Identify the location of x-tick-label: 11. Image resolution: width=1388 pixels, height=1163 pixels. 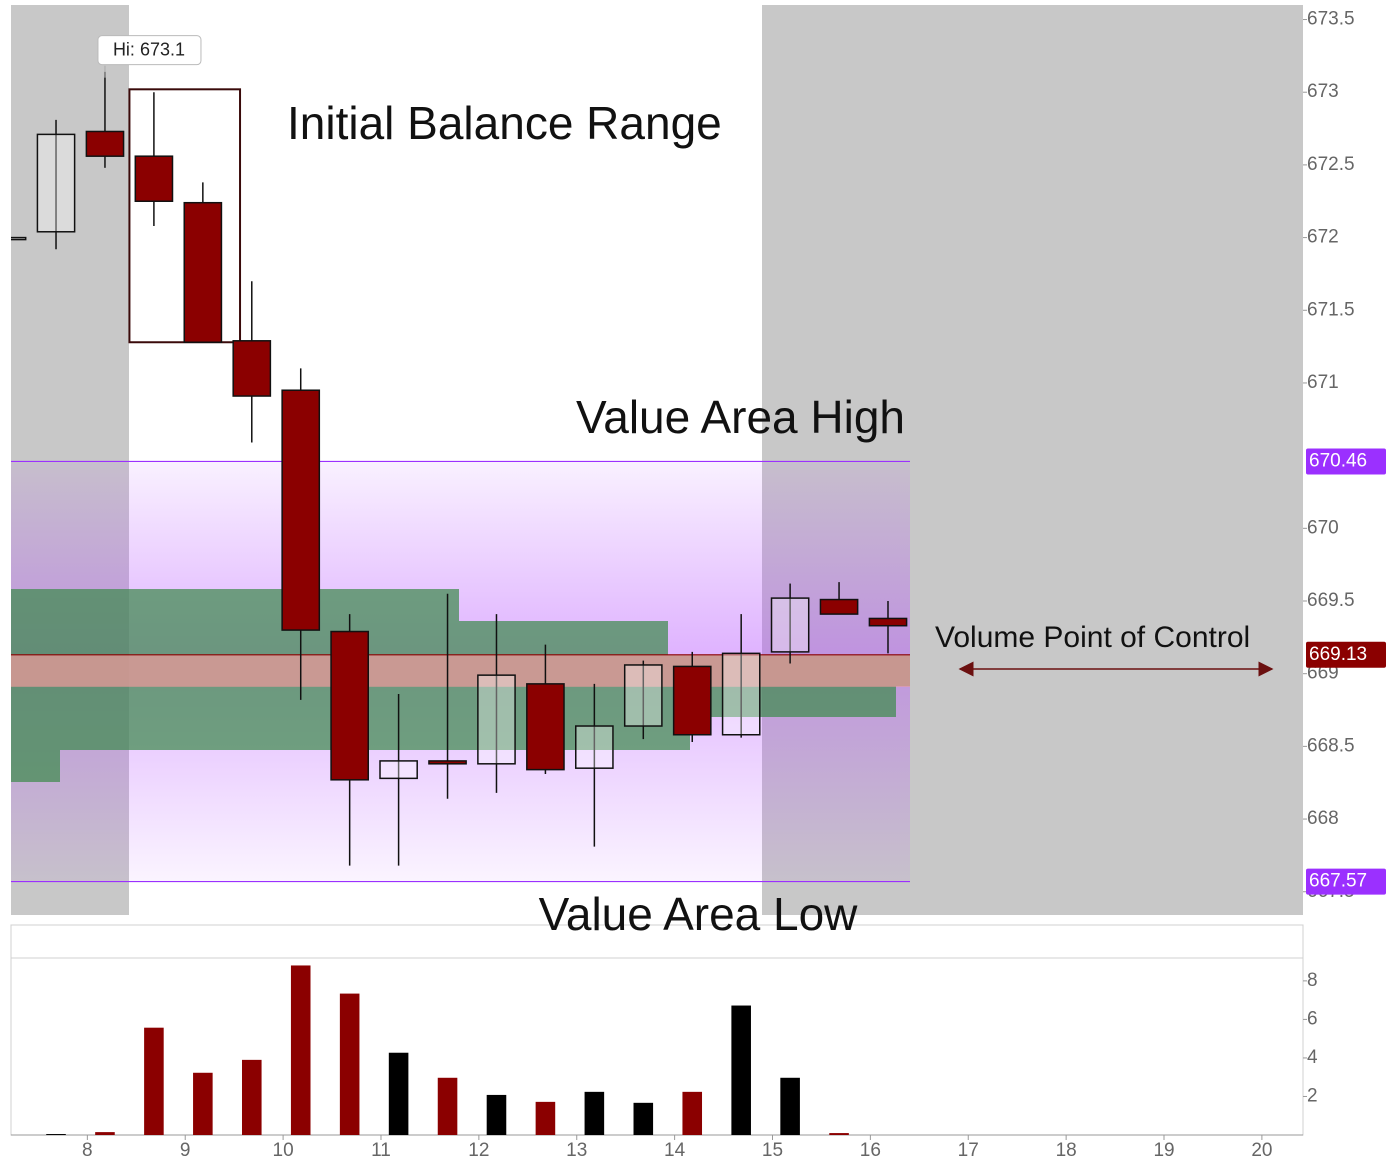
(381, 1150).